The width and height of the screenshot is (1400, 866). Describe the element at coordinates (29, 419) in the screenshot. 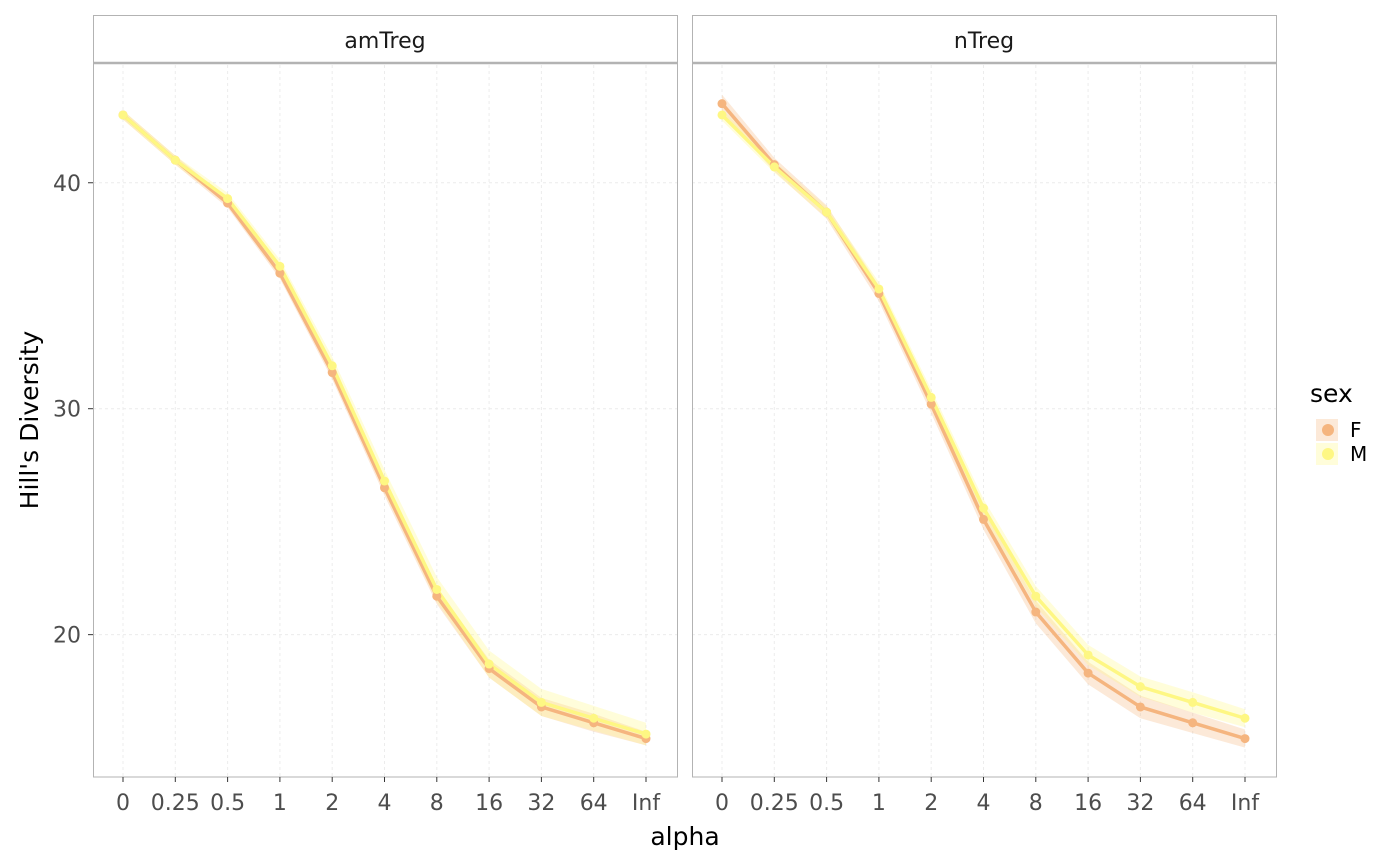

I see `y-axis-title: Hill's Diversity` at that location.